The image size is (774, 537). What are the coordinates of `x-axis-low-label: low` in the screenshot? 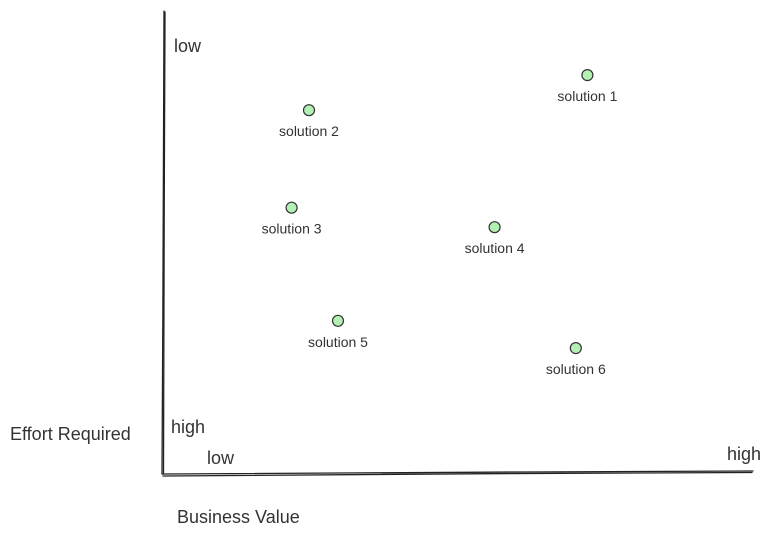 It's located at (221, 458).